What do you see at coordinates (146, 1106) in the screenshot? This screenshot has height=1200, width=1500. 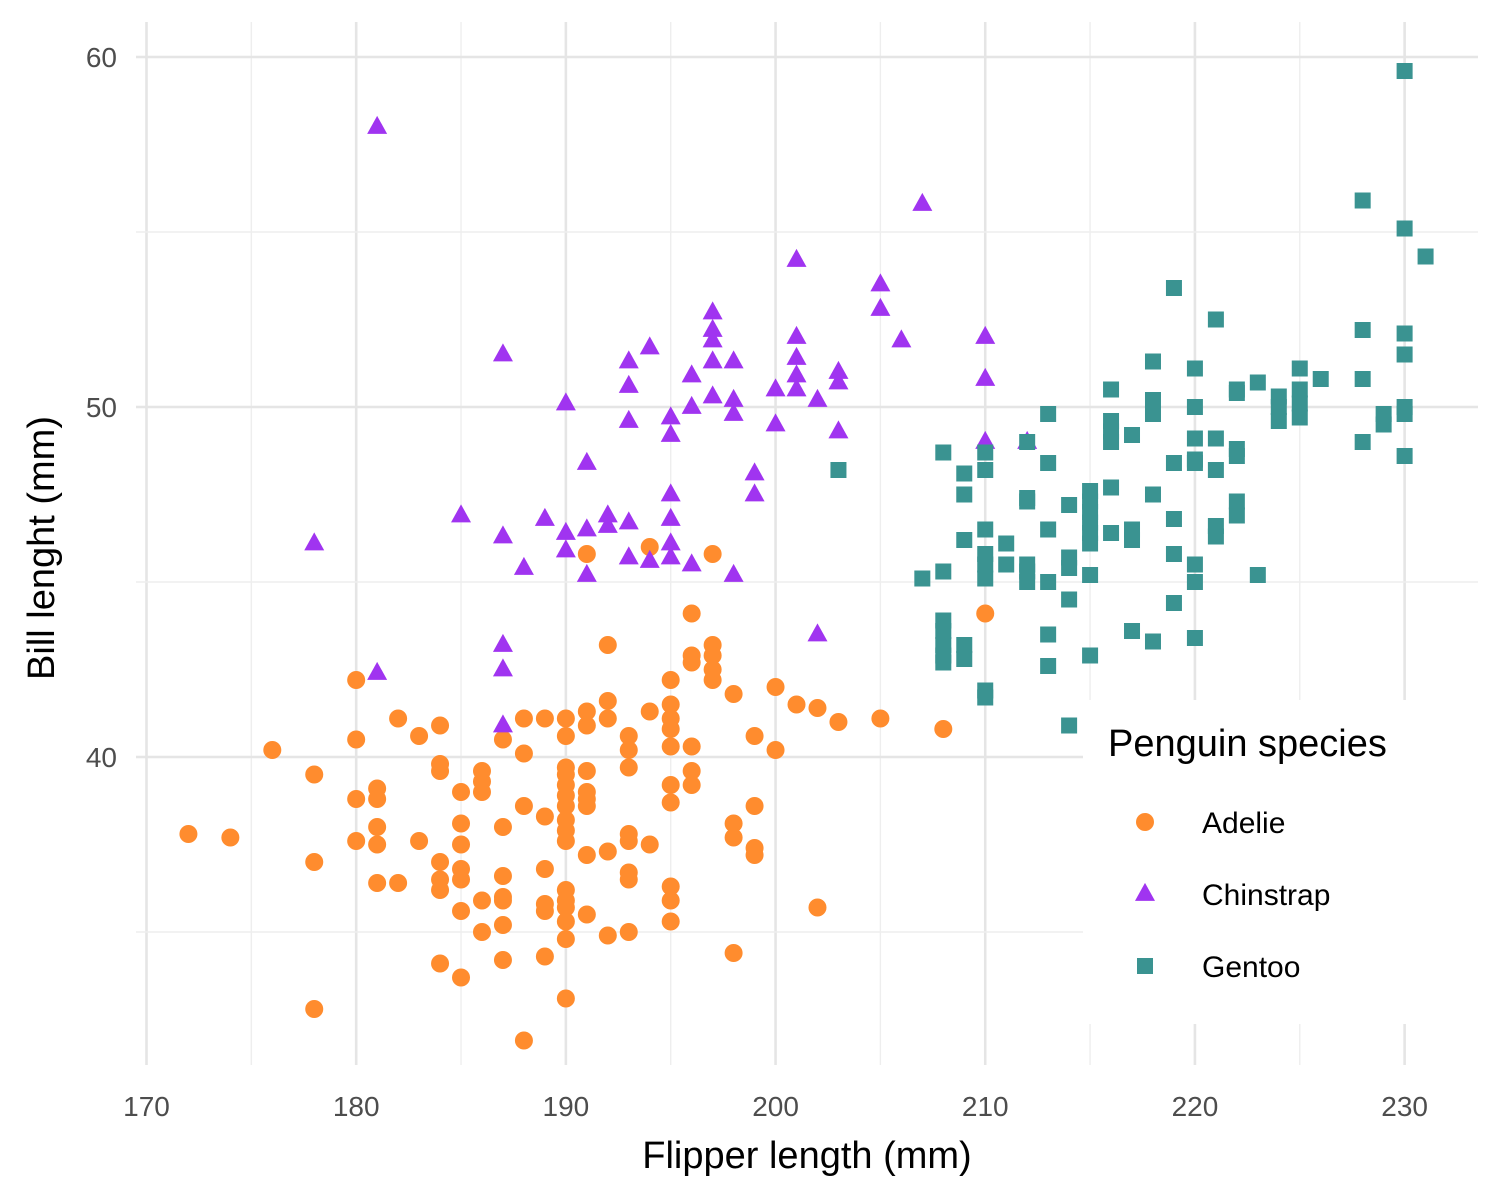 I see `x-tick-label: 170` at bounding box center [146, 1106].